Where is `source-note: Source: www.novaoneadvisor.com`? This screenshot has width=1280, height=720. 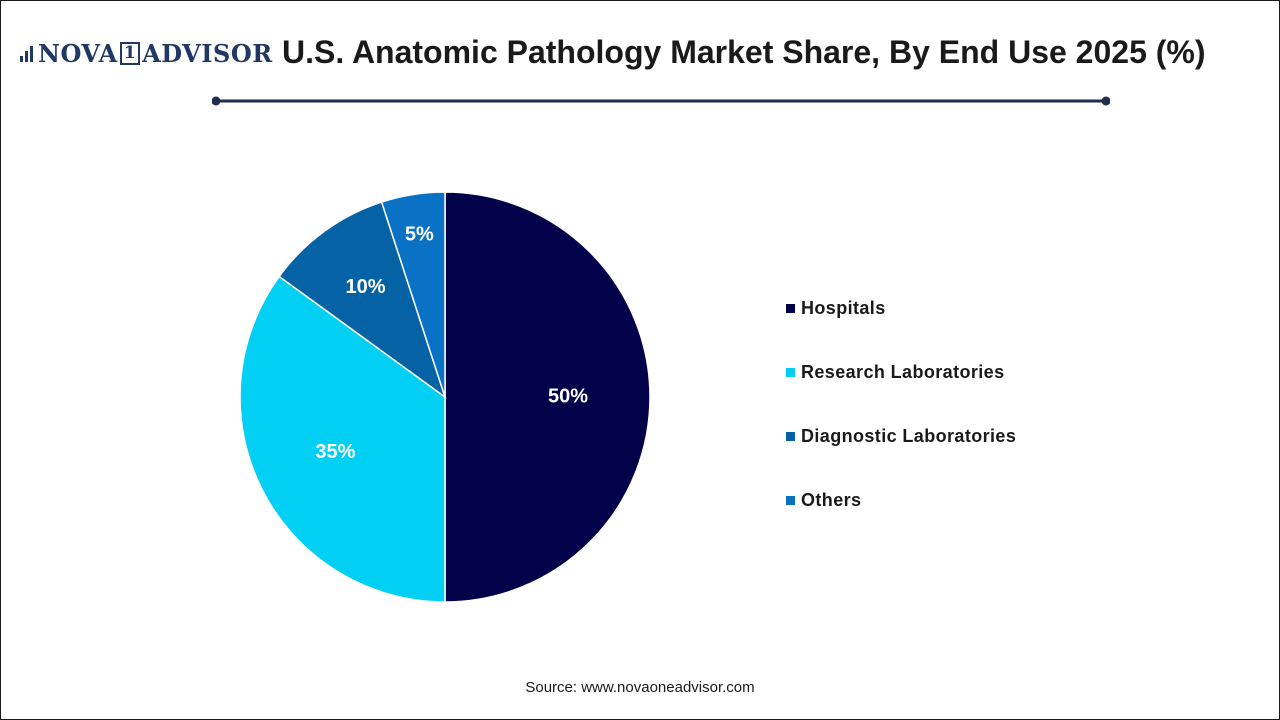
source-note: Source: www.novaoneadvisor.com is located at coordinates (640, 687).